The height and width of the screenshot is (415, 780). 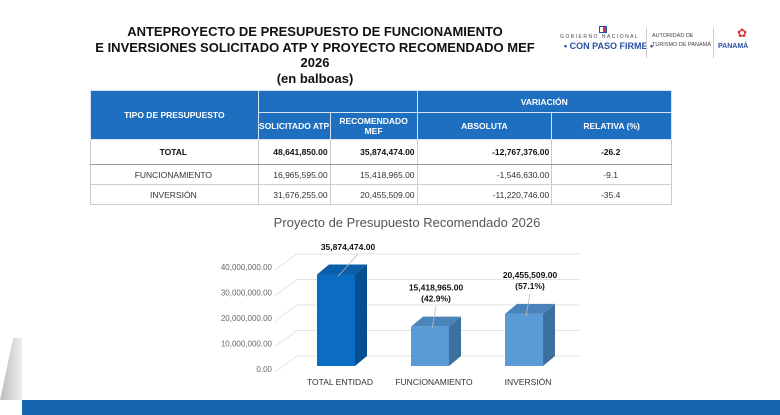 I want to click on data-label: 15,418,965.00, so click(x=436, y=288).